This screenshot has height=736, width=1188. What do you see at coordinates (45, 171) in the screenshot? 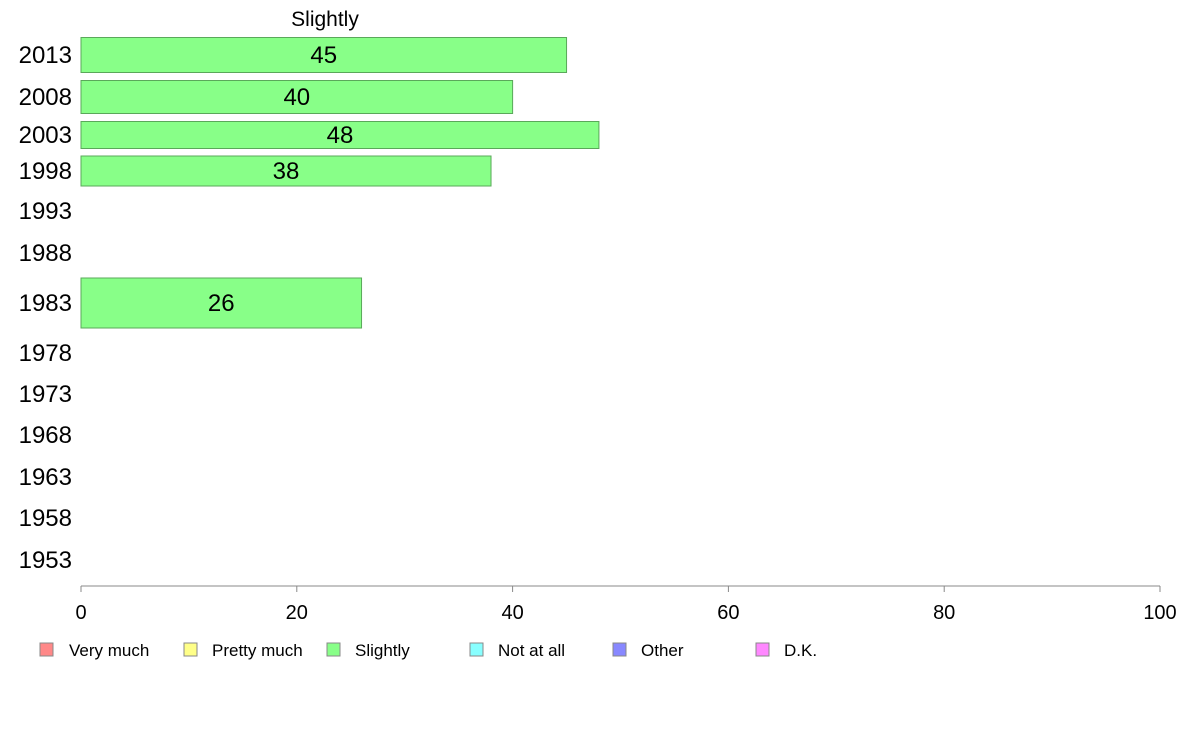
I see `category-label-1998: 1998` at bounding box center [45, 171].